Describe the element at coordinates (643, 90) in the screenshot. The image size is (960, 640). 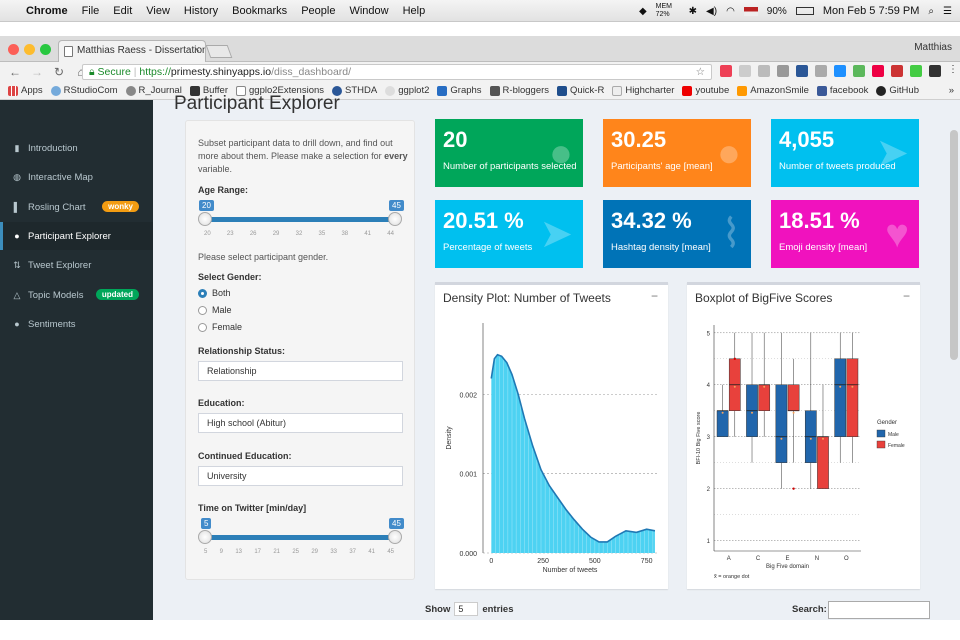
I see `bookmark: Highcharter` at that location.